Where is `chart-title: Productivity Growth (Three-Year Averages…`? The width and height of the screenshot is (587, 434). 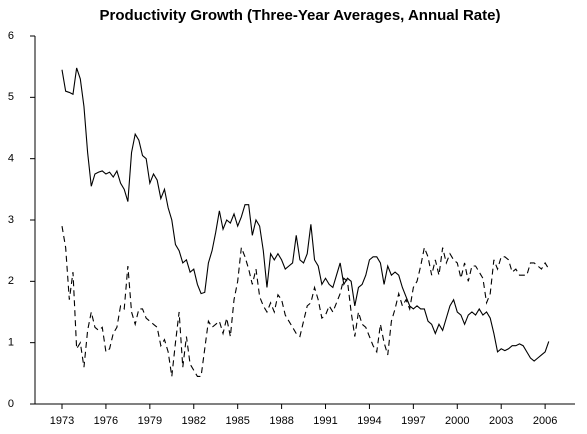
chart-title: Productivity Growth (Three-Year Averages… is located at coordinates (300, 15).